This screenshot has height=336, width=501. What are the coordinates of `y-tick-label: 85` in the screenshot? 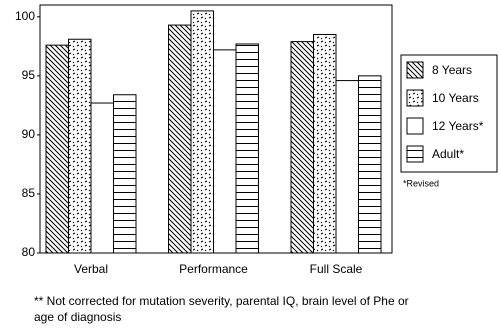 It's located at (29, 193).